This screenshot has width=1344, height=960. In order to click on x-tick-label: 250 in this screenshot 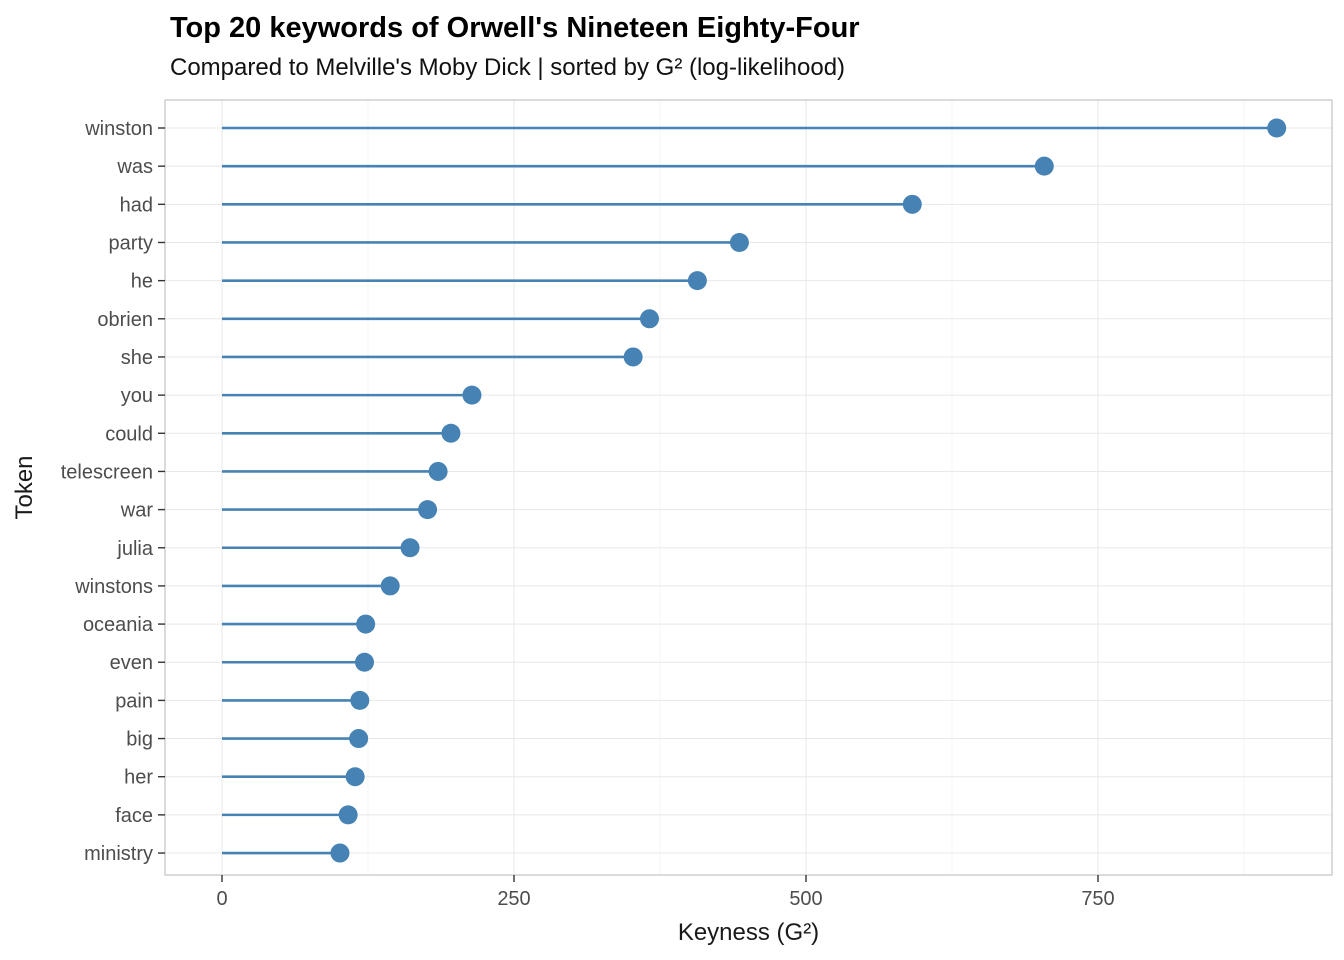, I will do `click(513, 899)`.